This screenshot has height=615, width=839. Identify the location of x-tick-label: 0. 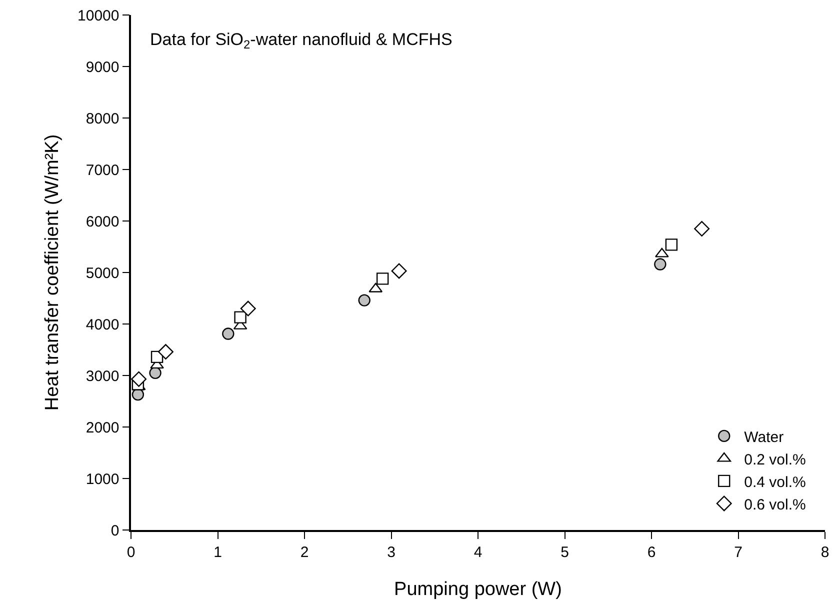
(131, 552).